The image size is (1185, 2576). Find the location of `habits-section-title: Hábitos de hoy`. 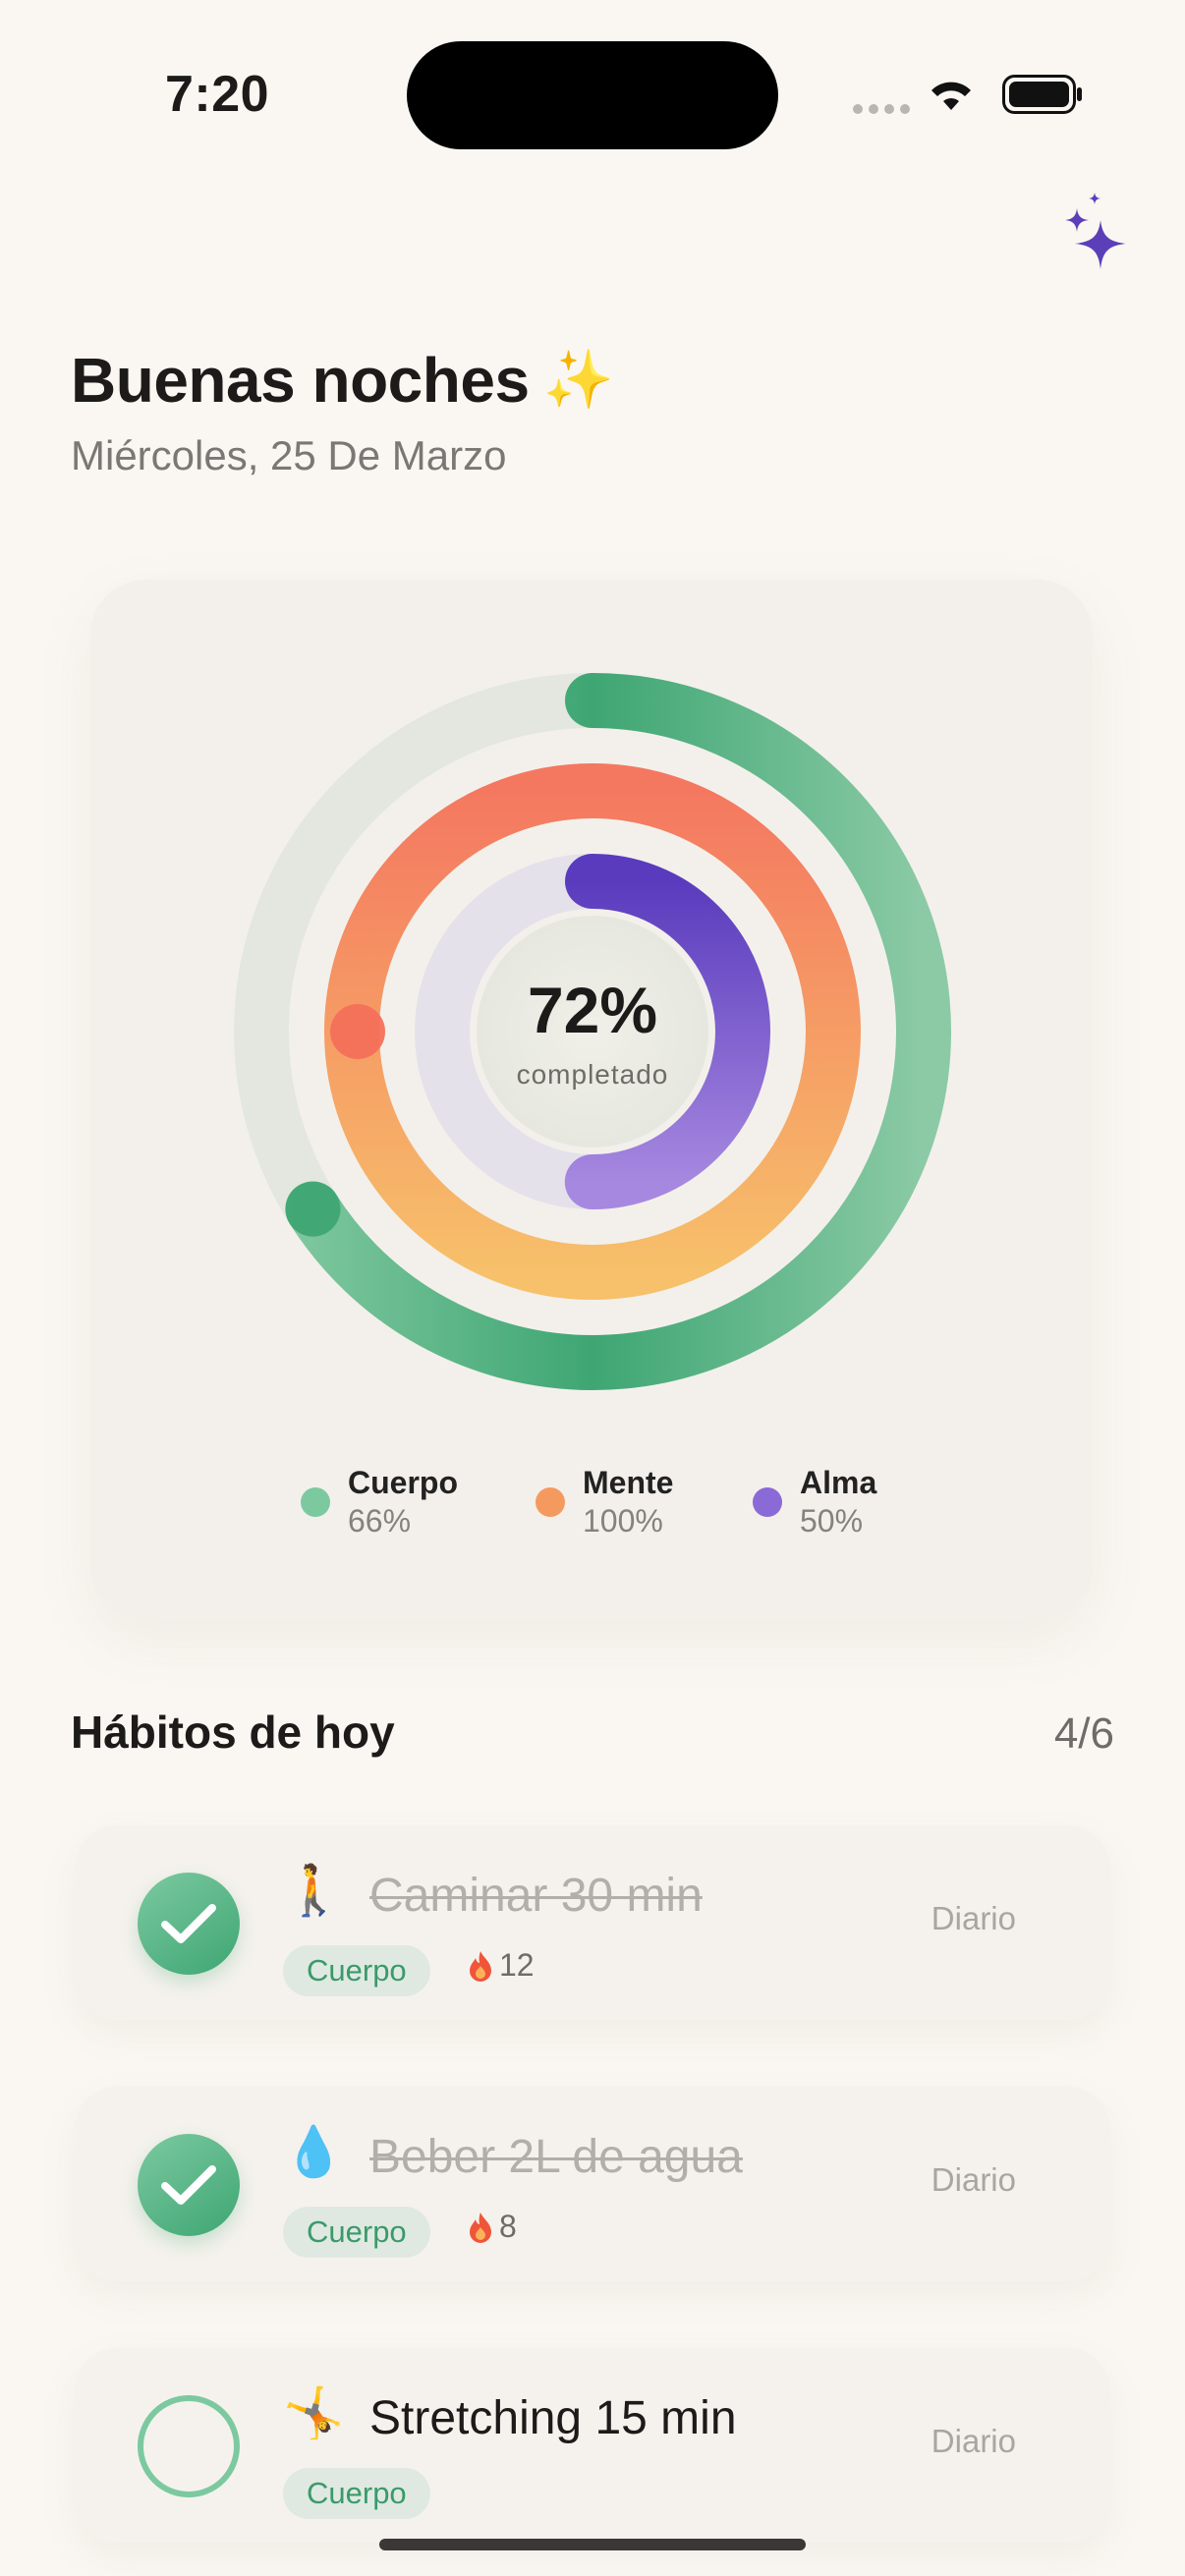

habits-section-title: Hábitos de hoy is located at coordinates (233, 1732).